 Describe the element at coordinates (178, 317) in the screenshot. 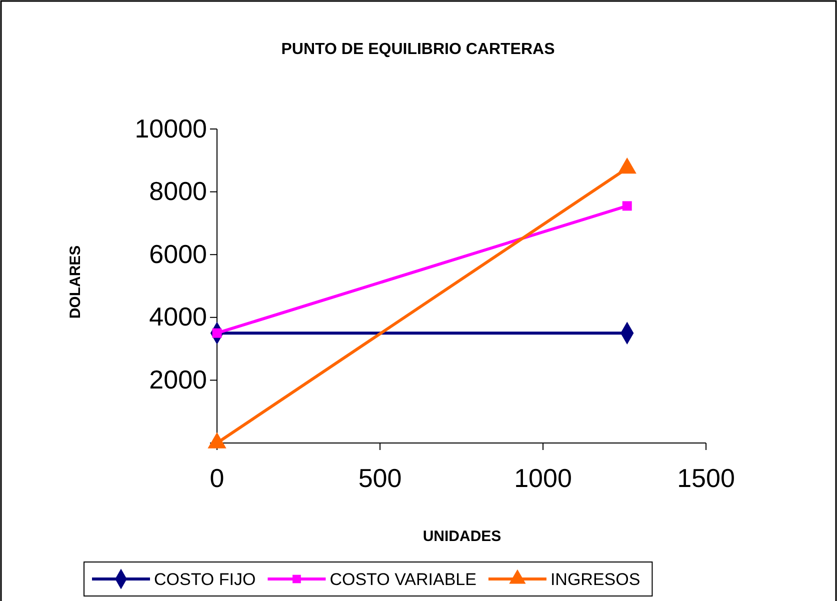

I see `y-tick-label: 4000` at that location.